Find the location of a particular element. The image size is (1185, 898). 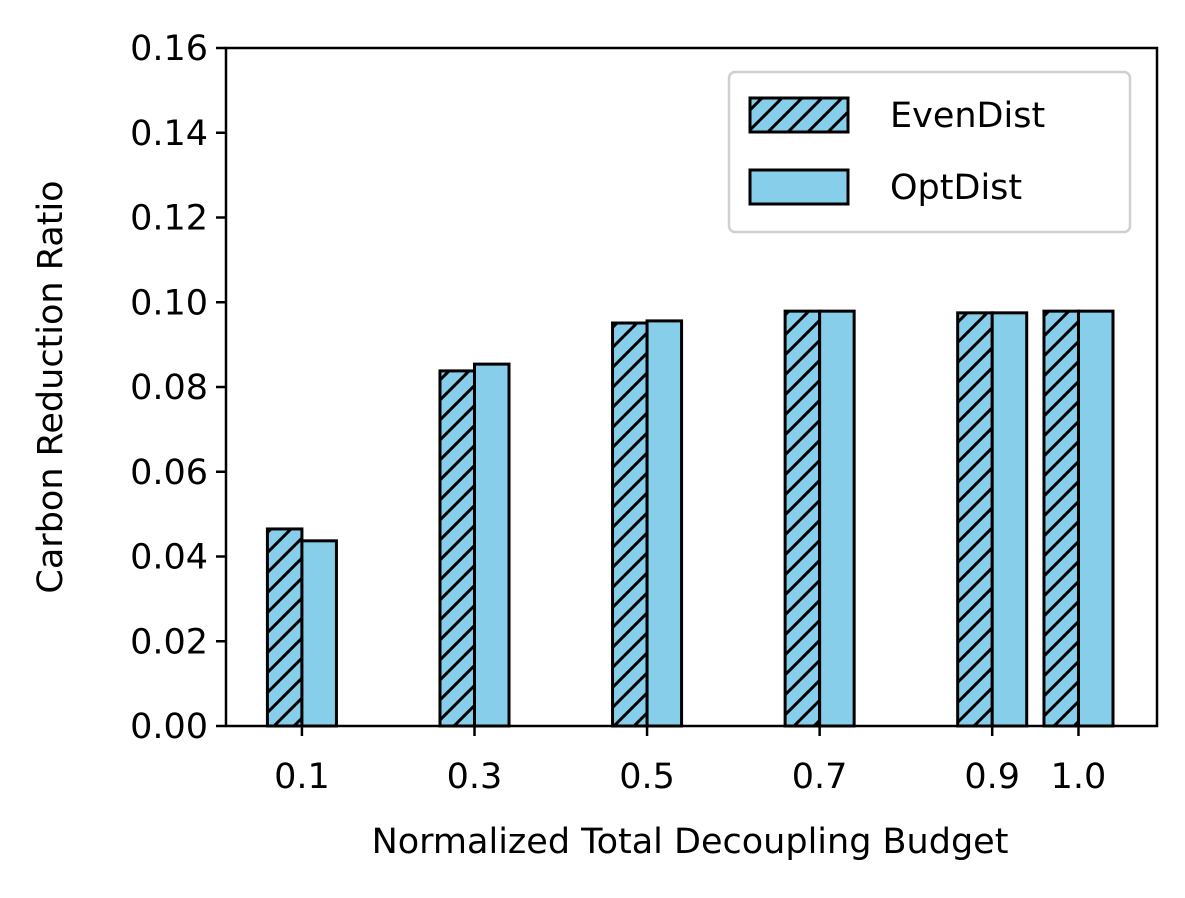

y-tick-label: 0.14 is located at coordinates (169, 134).